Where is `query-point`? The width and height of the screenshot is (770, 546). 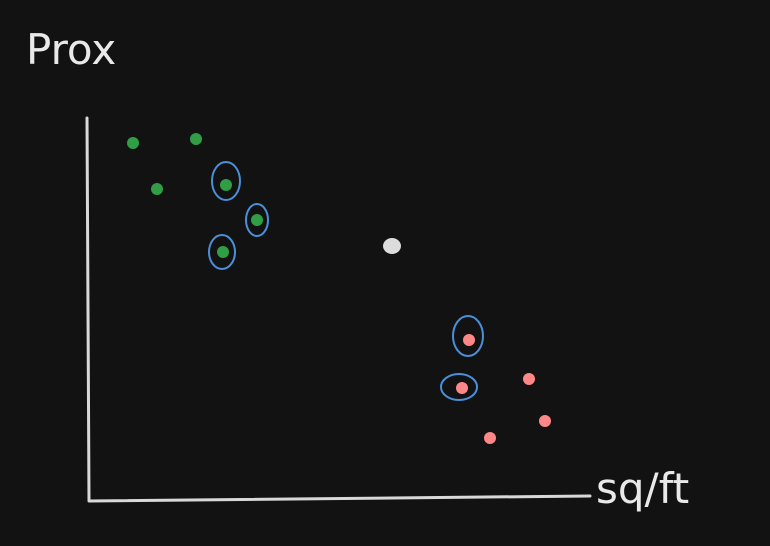 query-point is located at coordinates (392, 246).